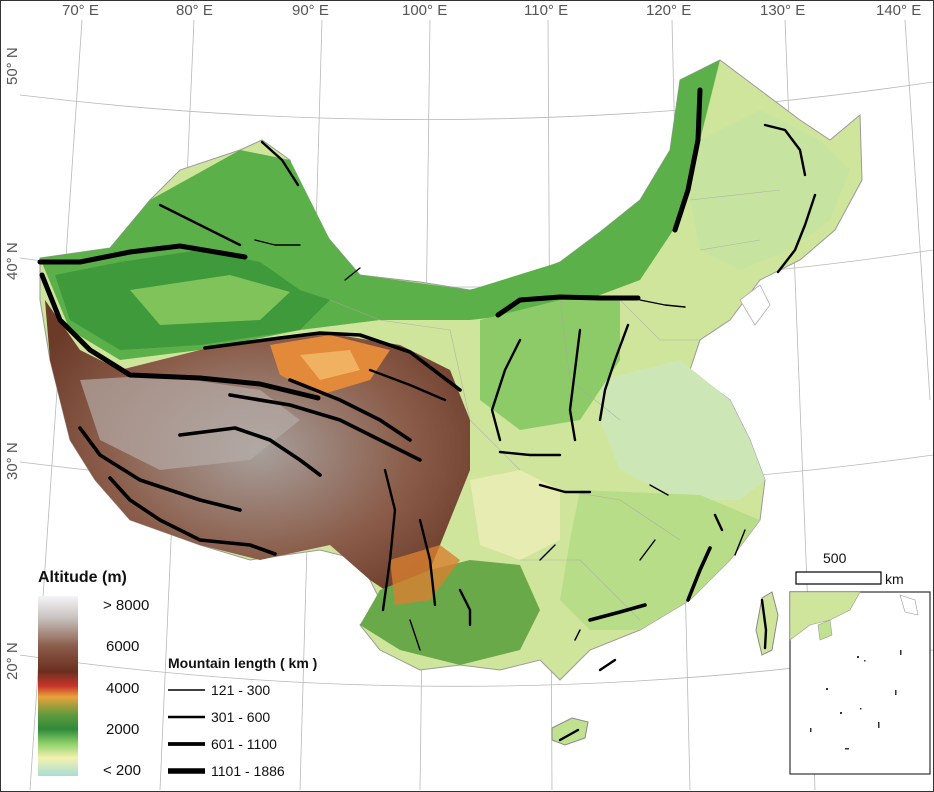 The image size is (934, 792). I want to click on latitude-labels: 50° N 40° N 30° N 20° N, so click(12, 363).